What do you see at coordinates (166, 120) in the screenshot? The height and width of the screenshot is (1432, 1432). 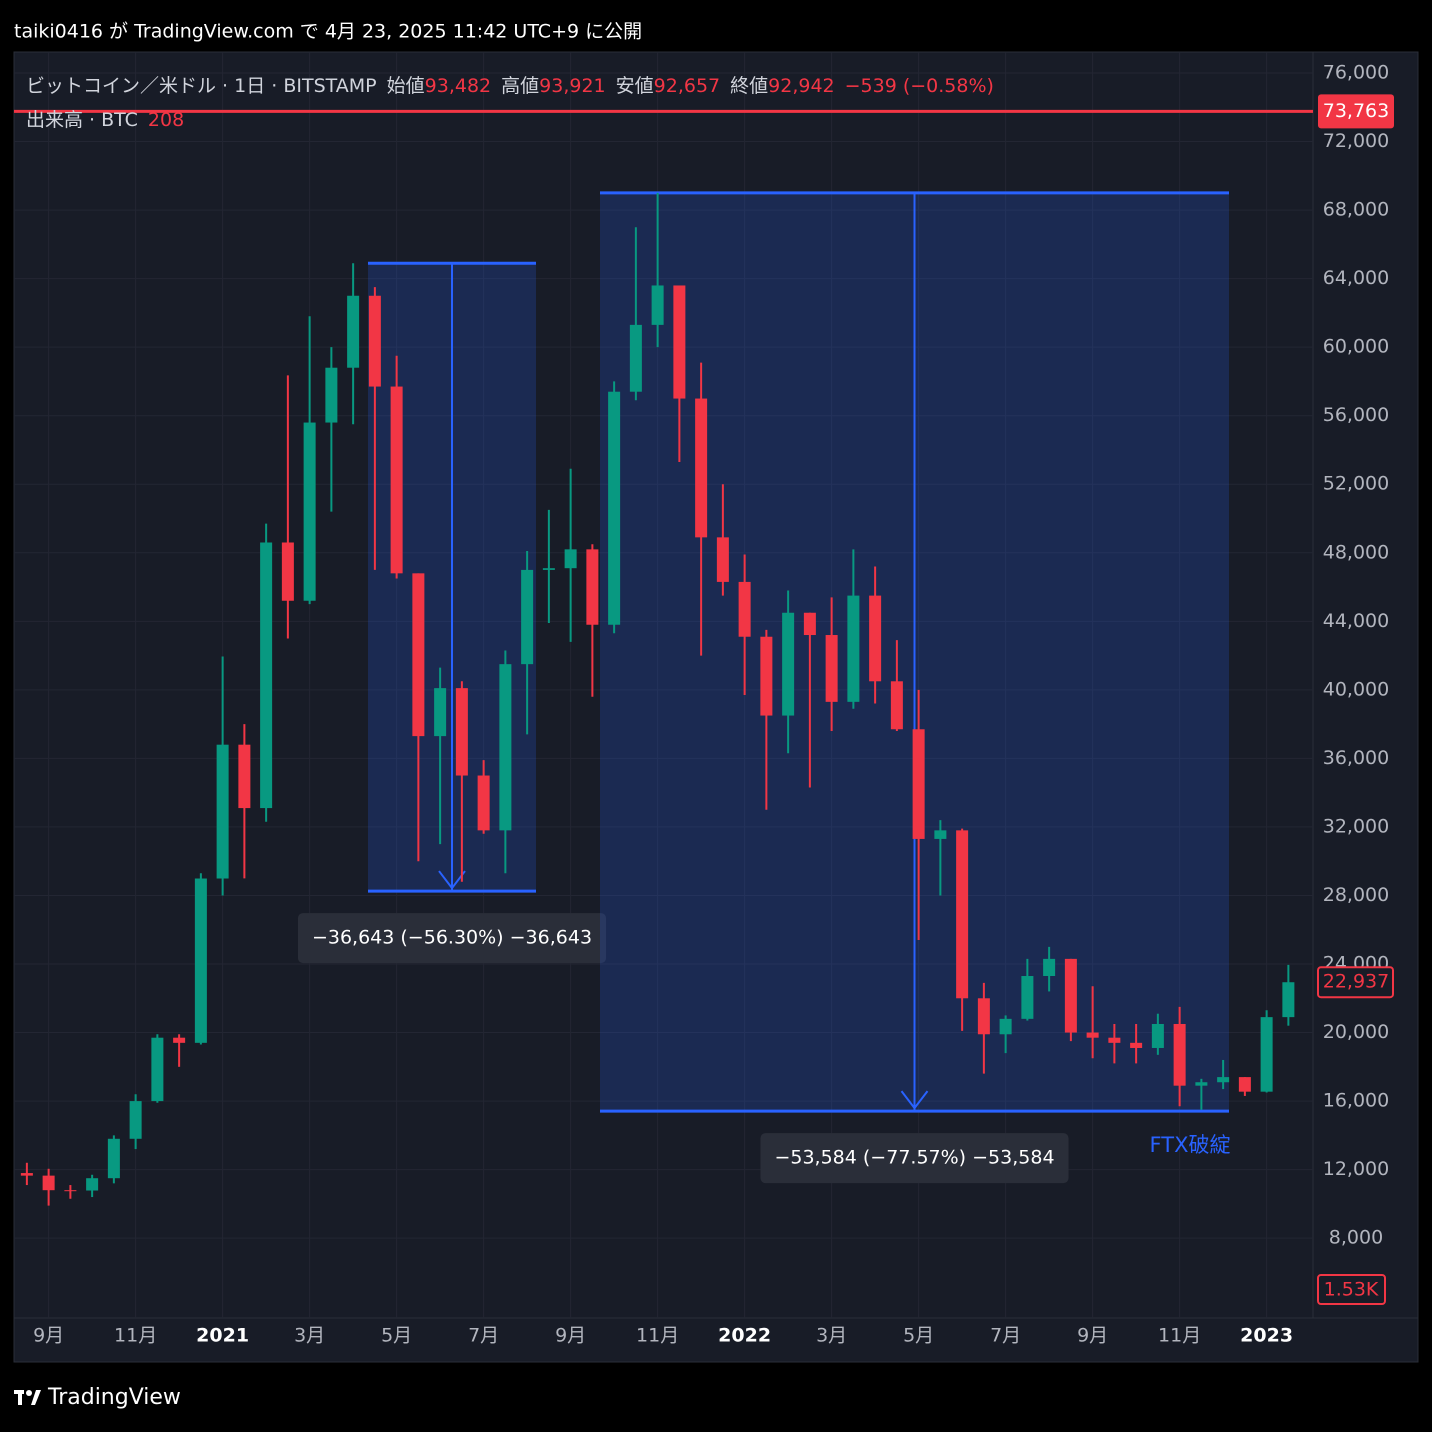 I see `volume-value: 208` at bounding box center [166, 120].